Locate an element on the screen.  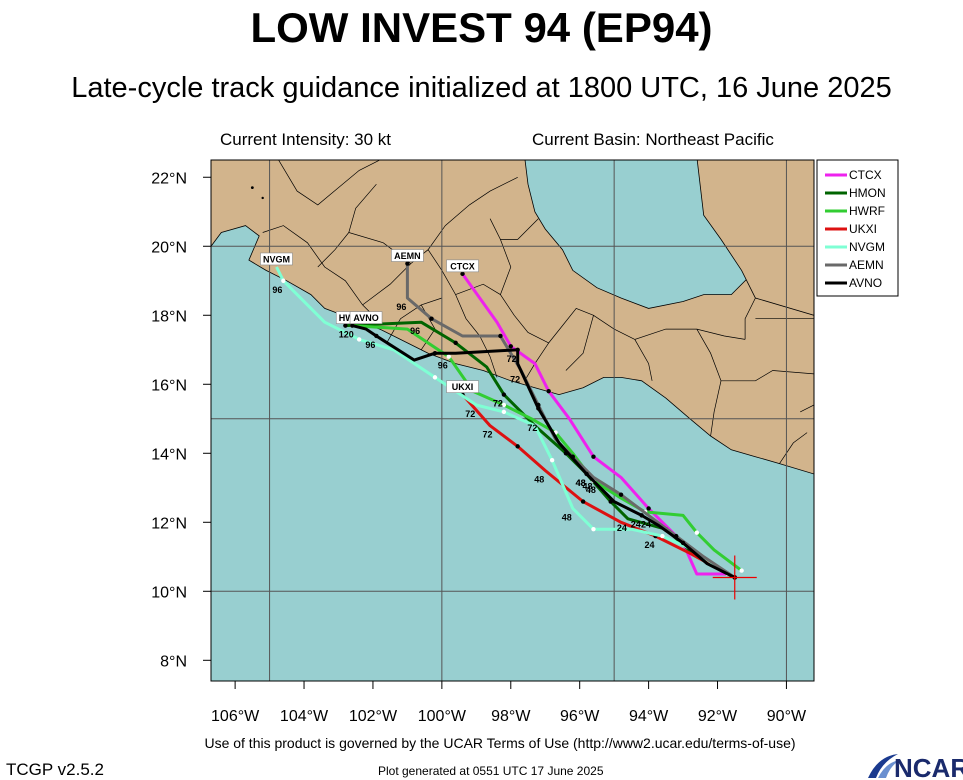
model-box-label: AEMN is located at coordinates (407, 256).